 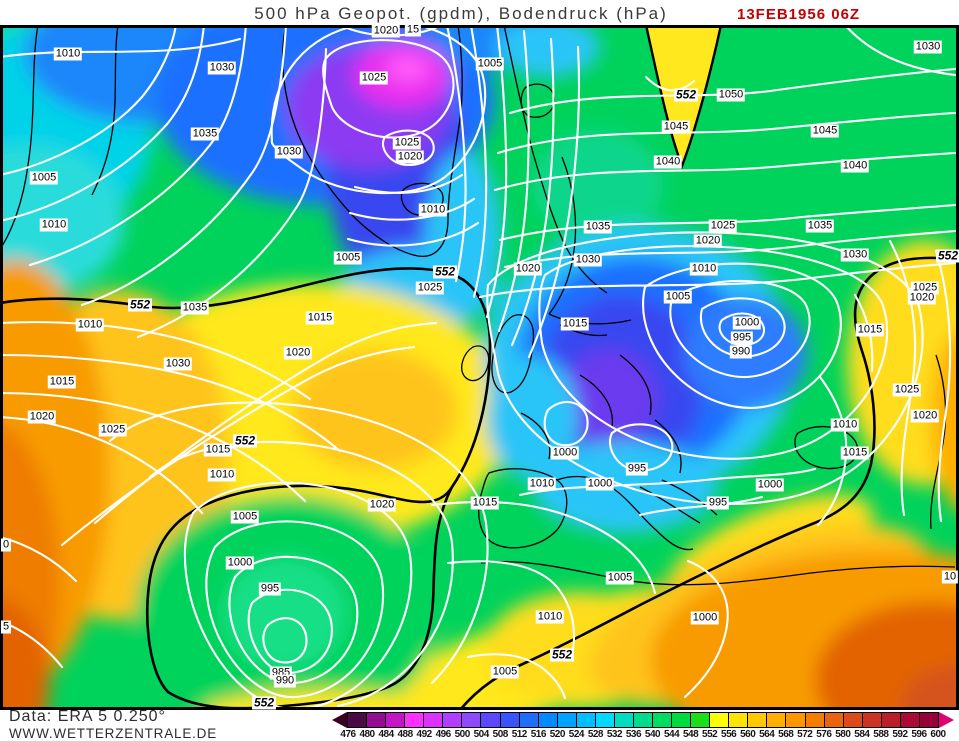 I want to click on colorbar-tick-label: 548, so click(x=690, y=734).